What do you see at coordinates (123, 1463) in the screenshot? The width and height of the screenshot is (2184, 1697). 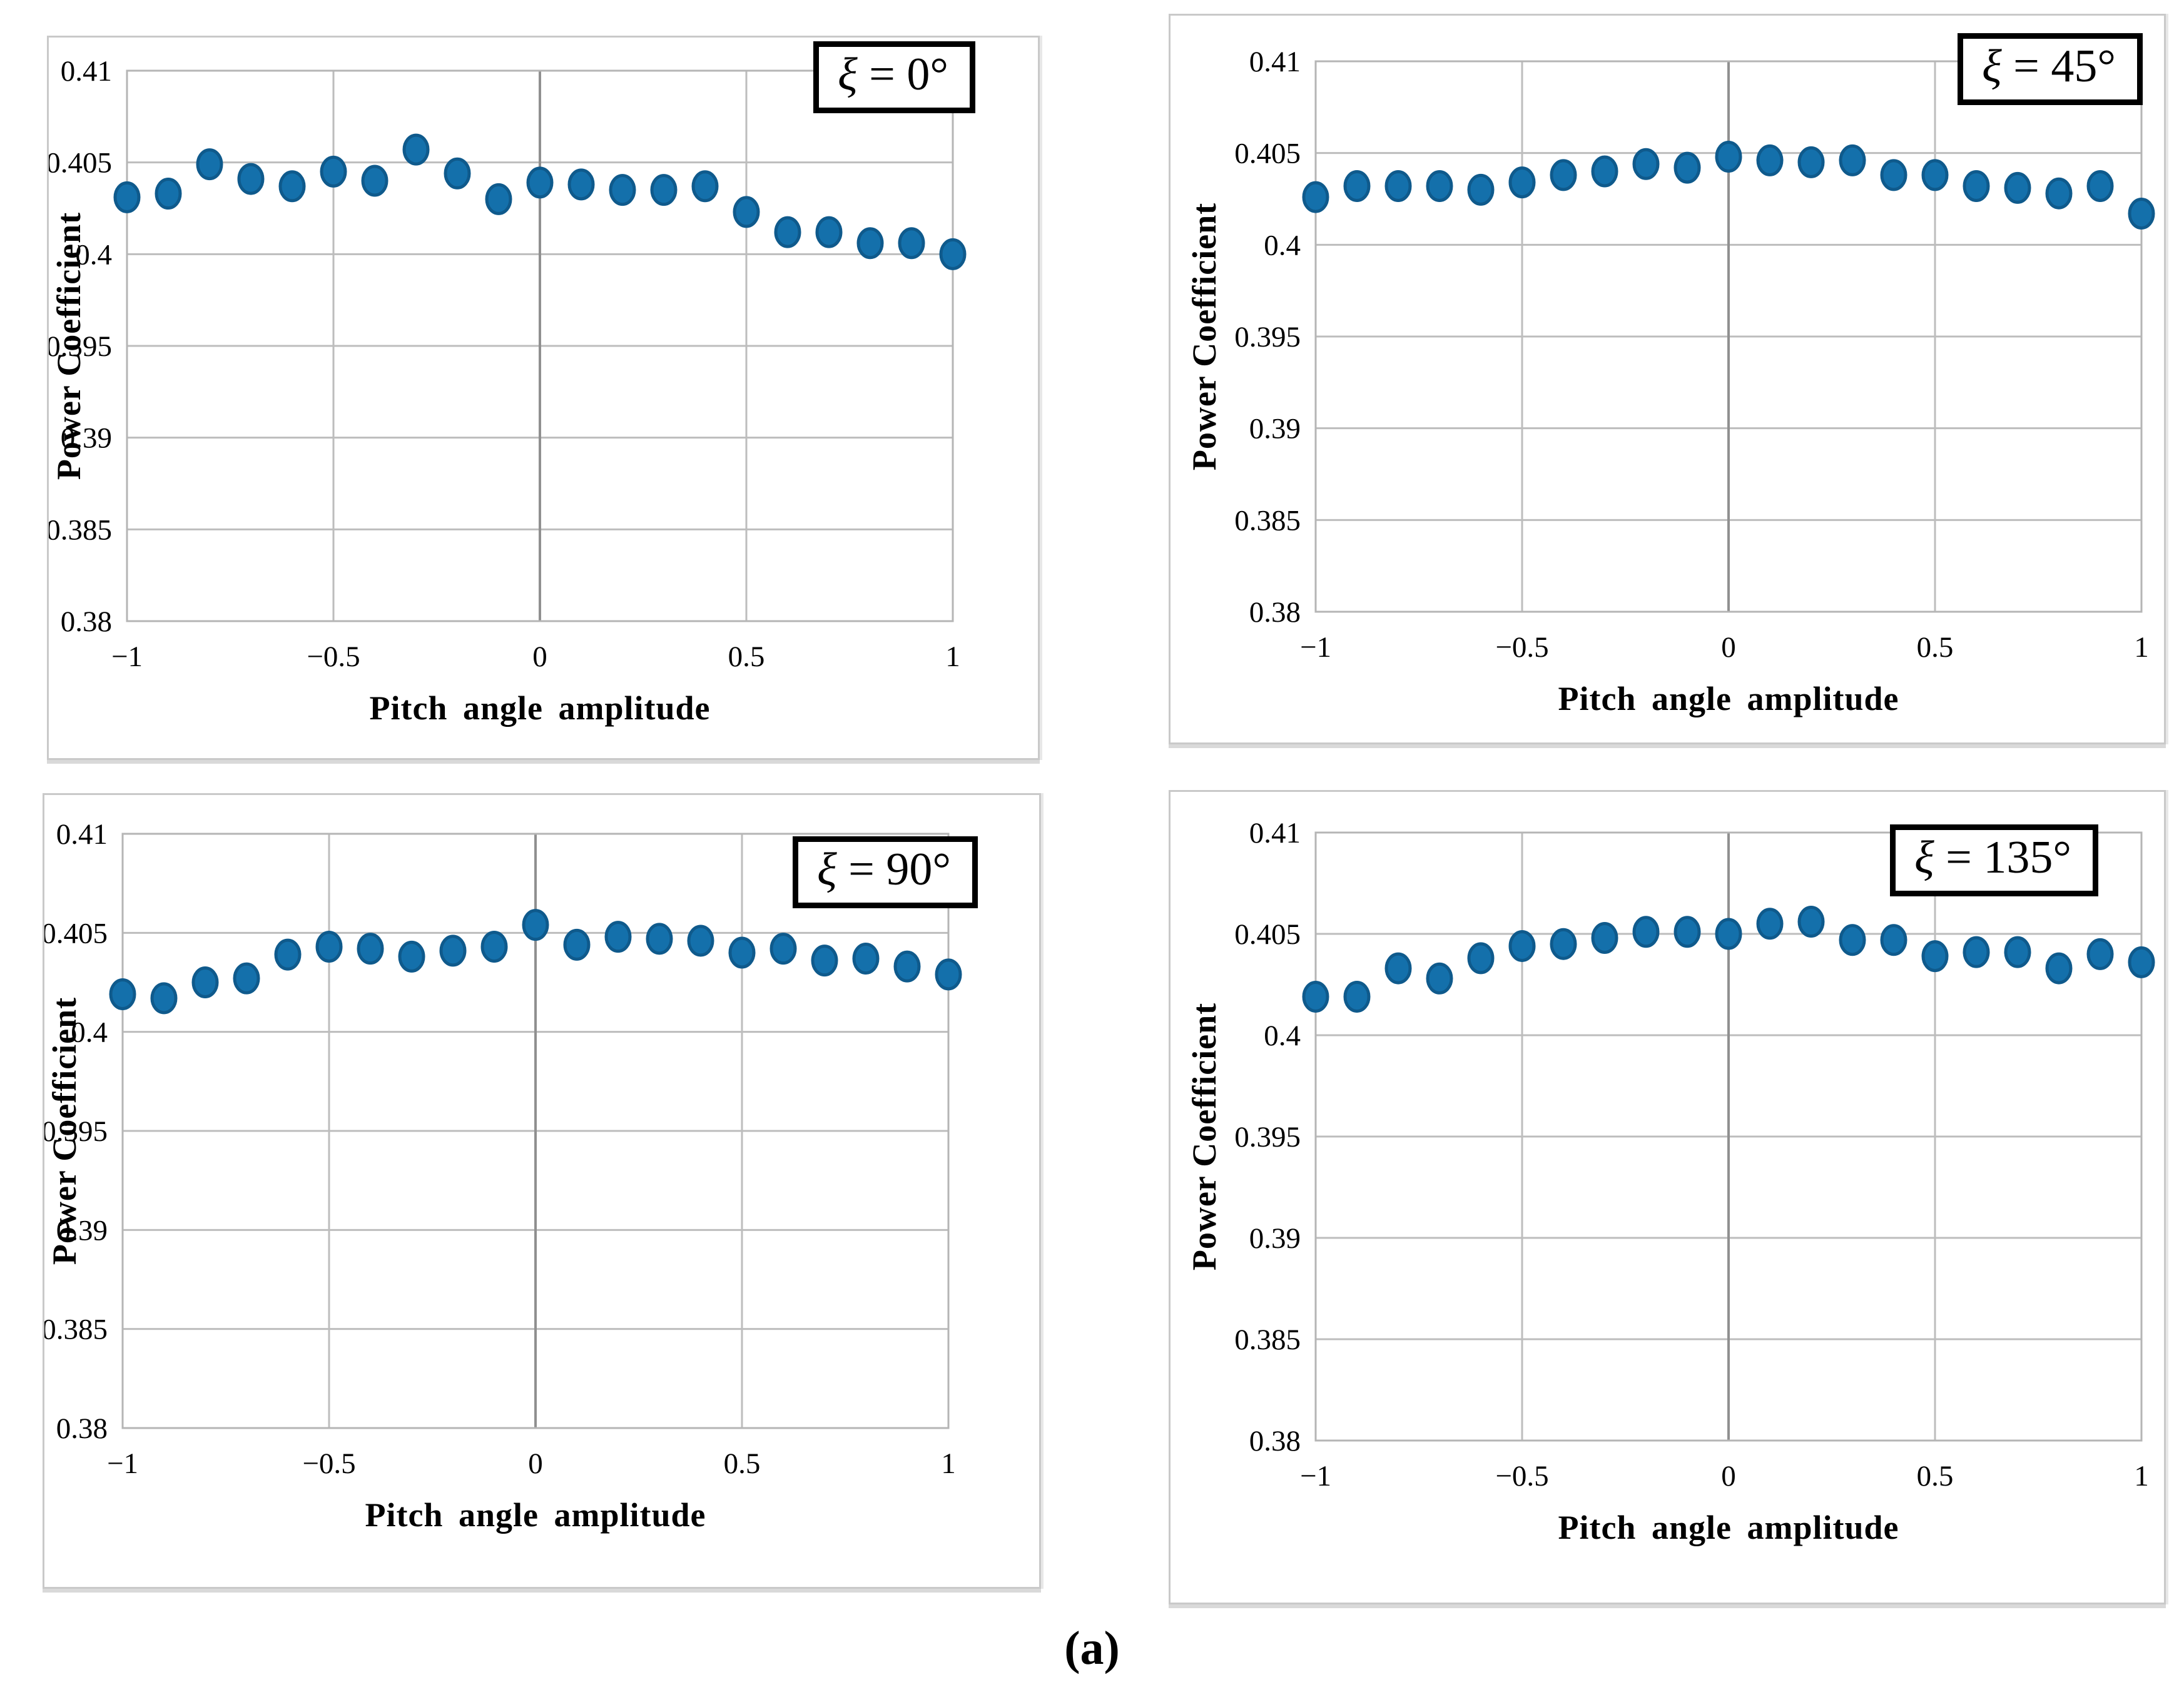 I see `x-tick-label: −1` at bounding box center [123, 1463].